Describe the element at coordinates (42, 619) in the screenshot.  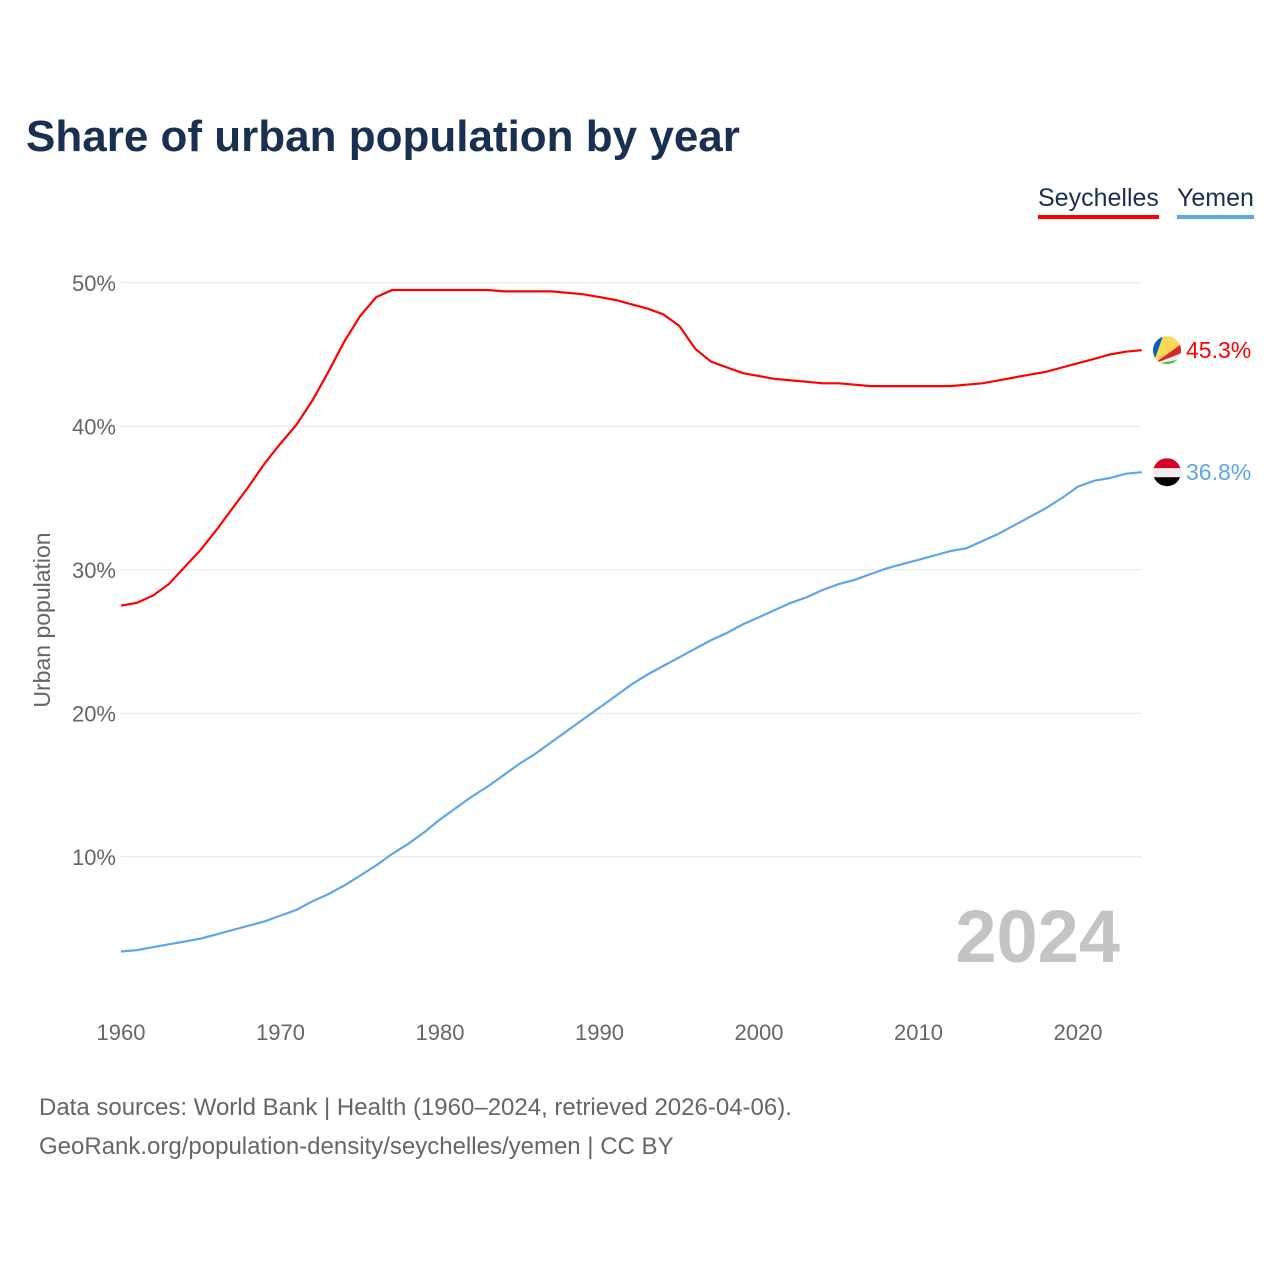
I see `y-axis-label: Urban population` at that location.